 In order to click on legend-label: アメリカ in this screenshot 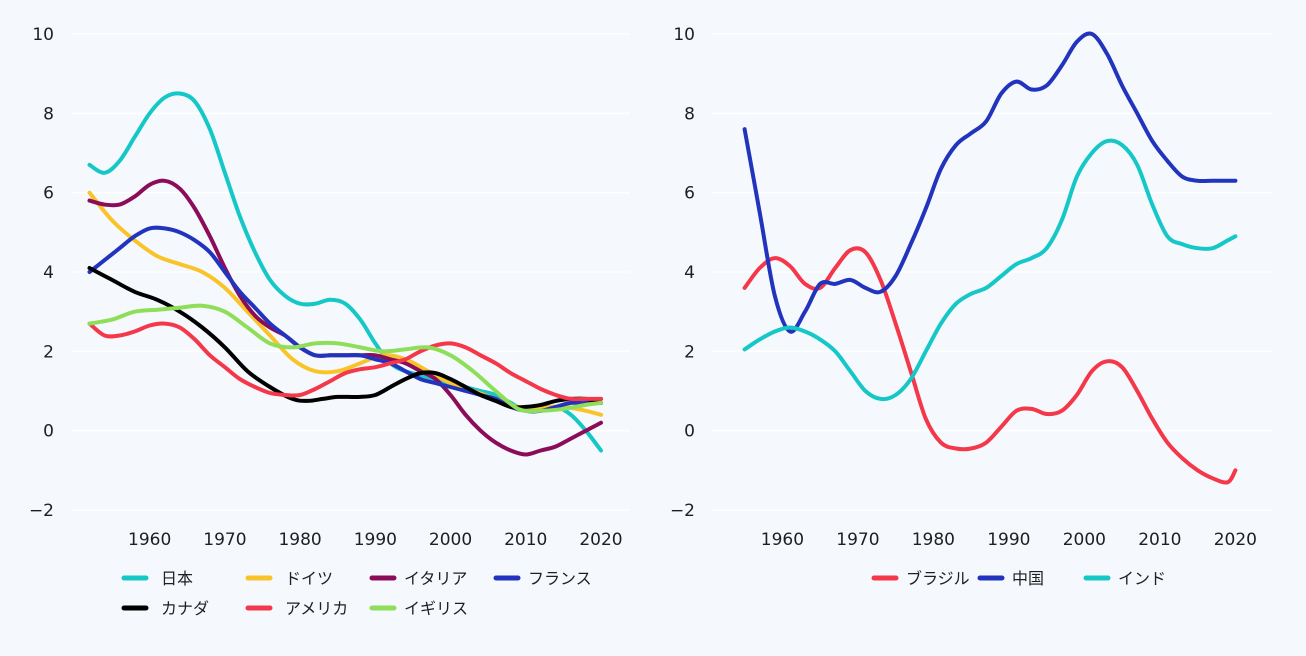, I will do `click(316, 608)`.